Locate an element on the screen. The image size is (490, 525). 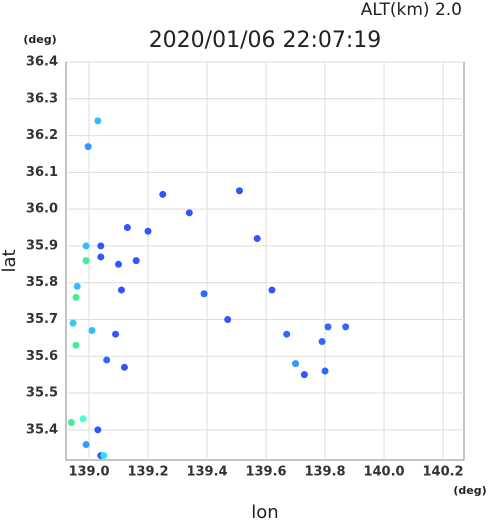
x-unit: (deg) is located at coordinates (469, 490).